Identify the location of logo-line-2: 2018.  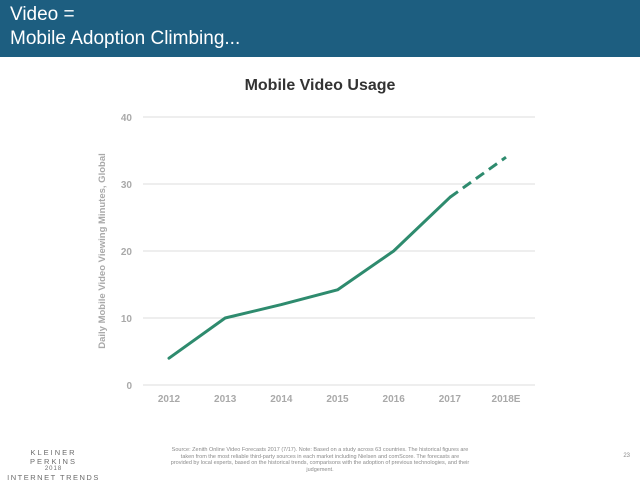
(53, 469).